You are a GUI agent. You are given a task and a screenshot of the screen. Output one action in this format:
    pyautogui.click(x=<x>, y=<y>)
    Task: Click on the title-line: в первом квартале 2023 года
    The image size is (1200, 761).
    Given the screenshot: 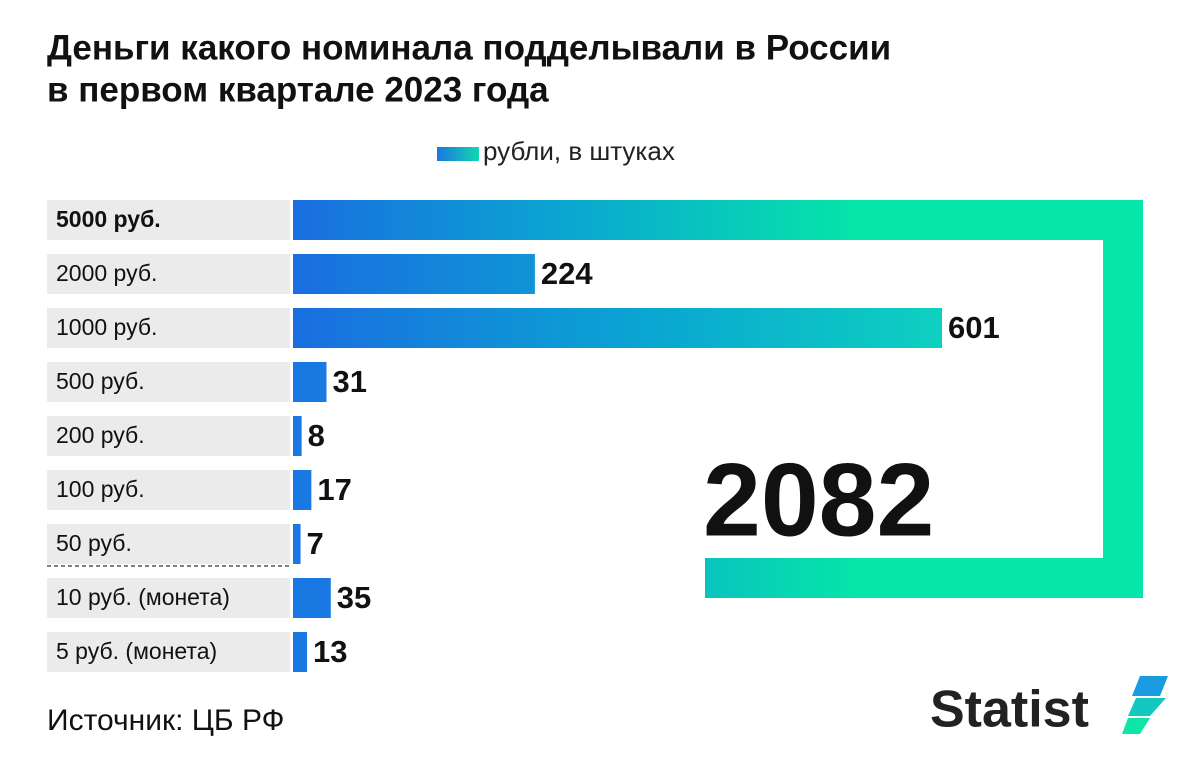 What is the action you would take?
    pyautogui.click(x=298, y=89)
    